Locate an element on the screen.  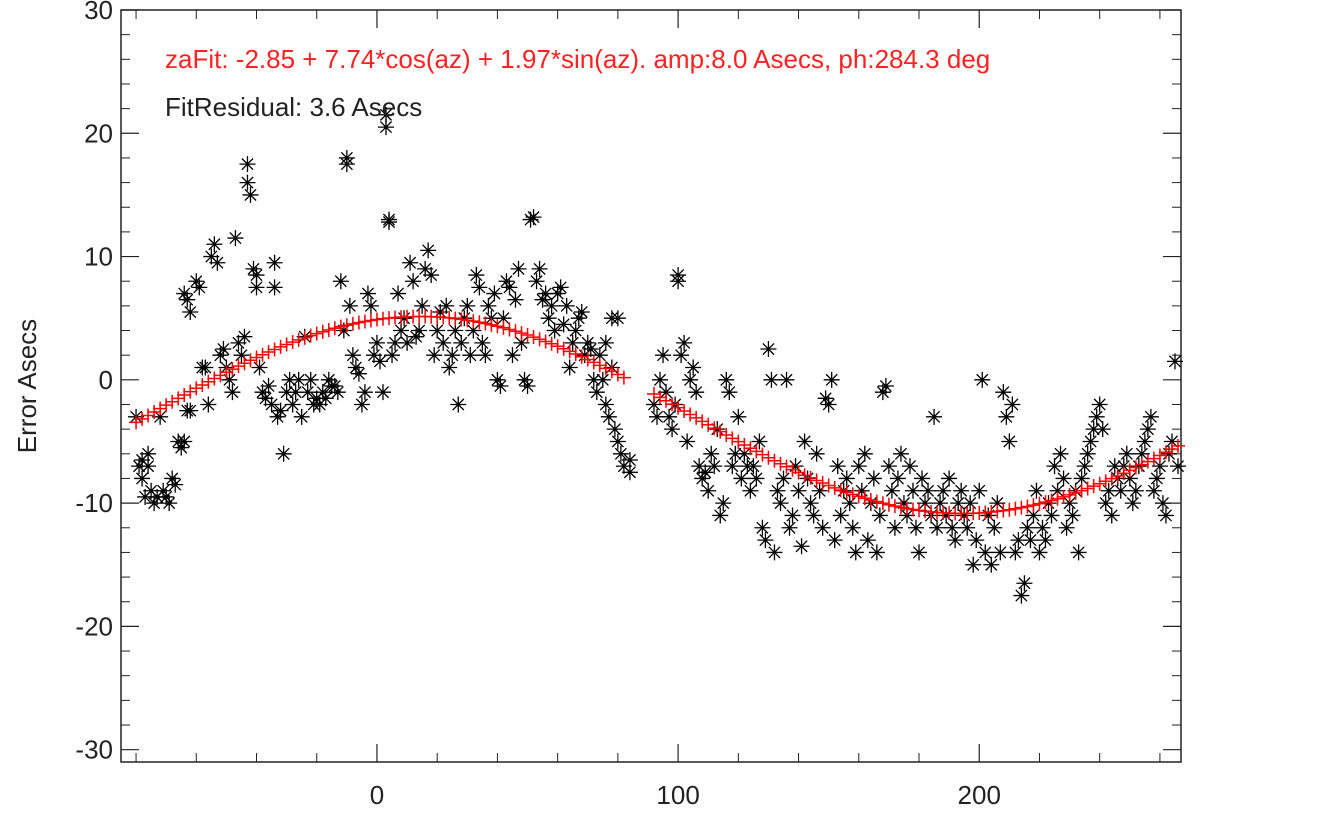
y-tick-label: 0 is located at coordinates (106, 380).